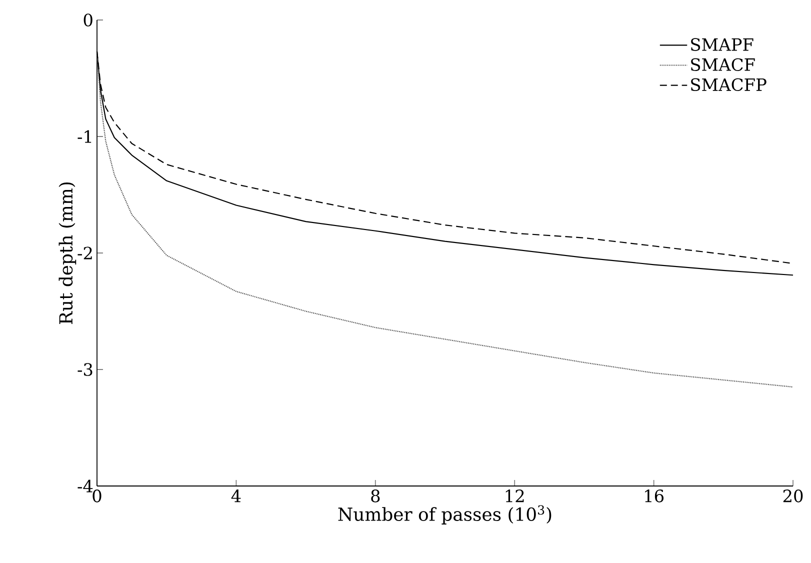  What do you see at coordinates (236, 496) in the screenshot?
I see `x-tick-label: 4` at bounding box center [236, 496].